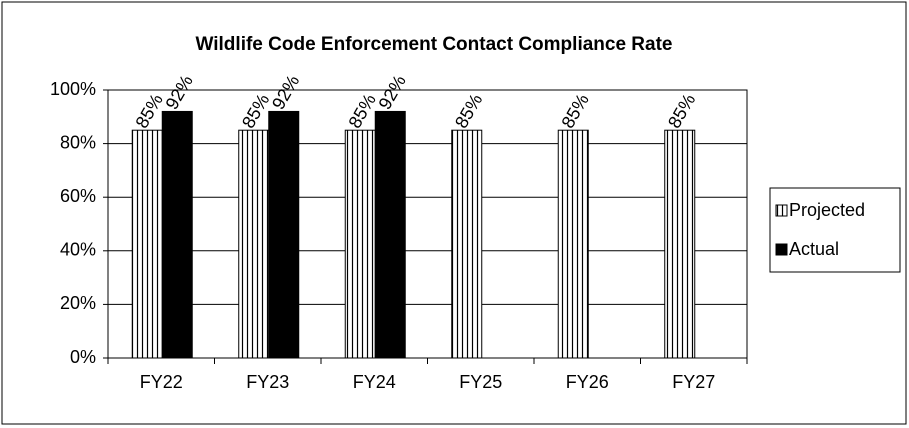 The image size is (909, 428). I want to click on y-tick-label: 80%, so click(78, 142).